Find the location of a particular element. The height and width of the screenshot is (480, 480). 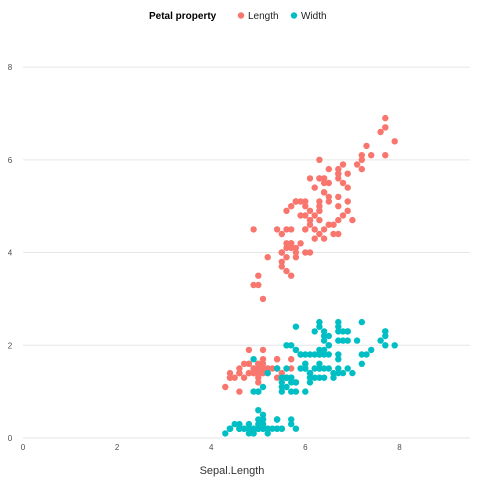

x-axis-label: Sepal.Length is located at coordinates (232, 471).